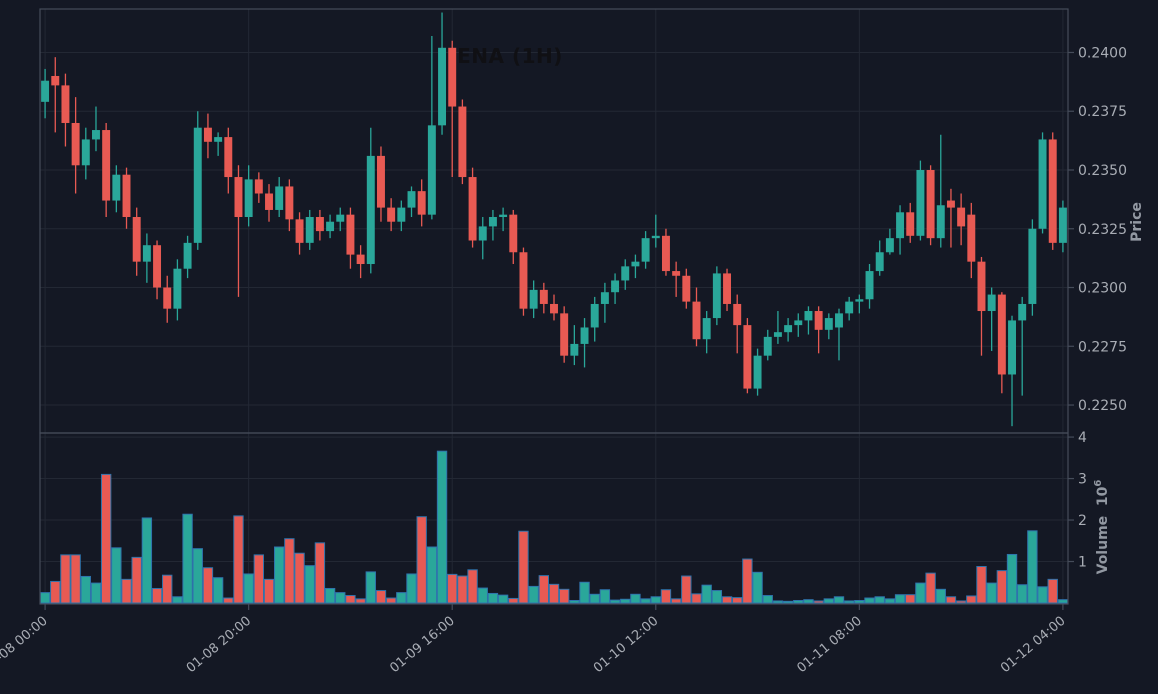 This screenshot has width=1158, height=694. I want to click on volume-axis-label: Volume 106, so click(1102, 527).